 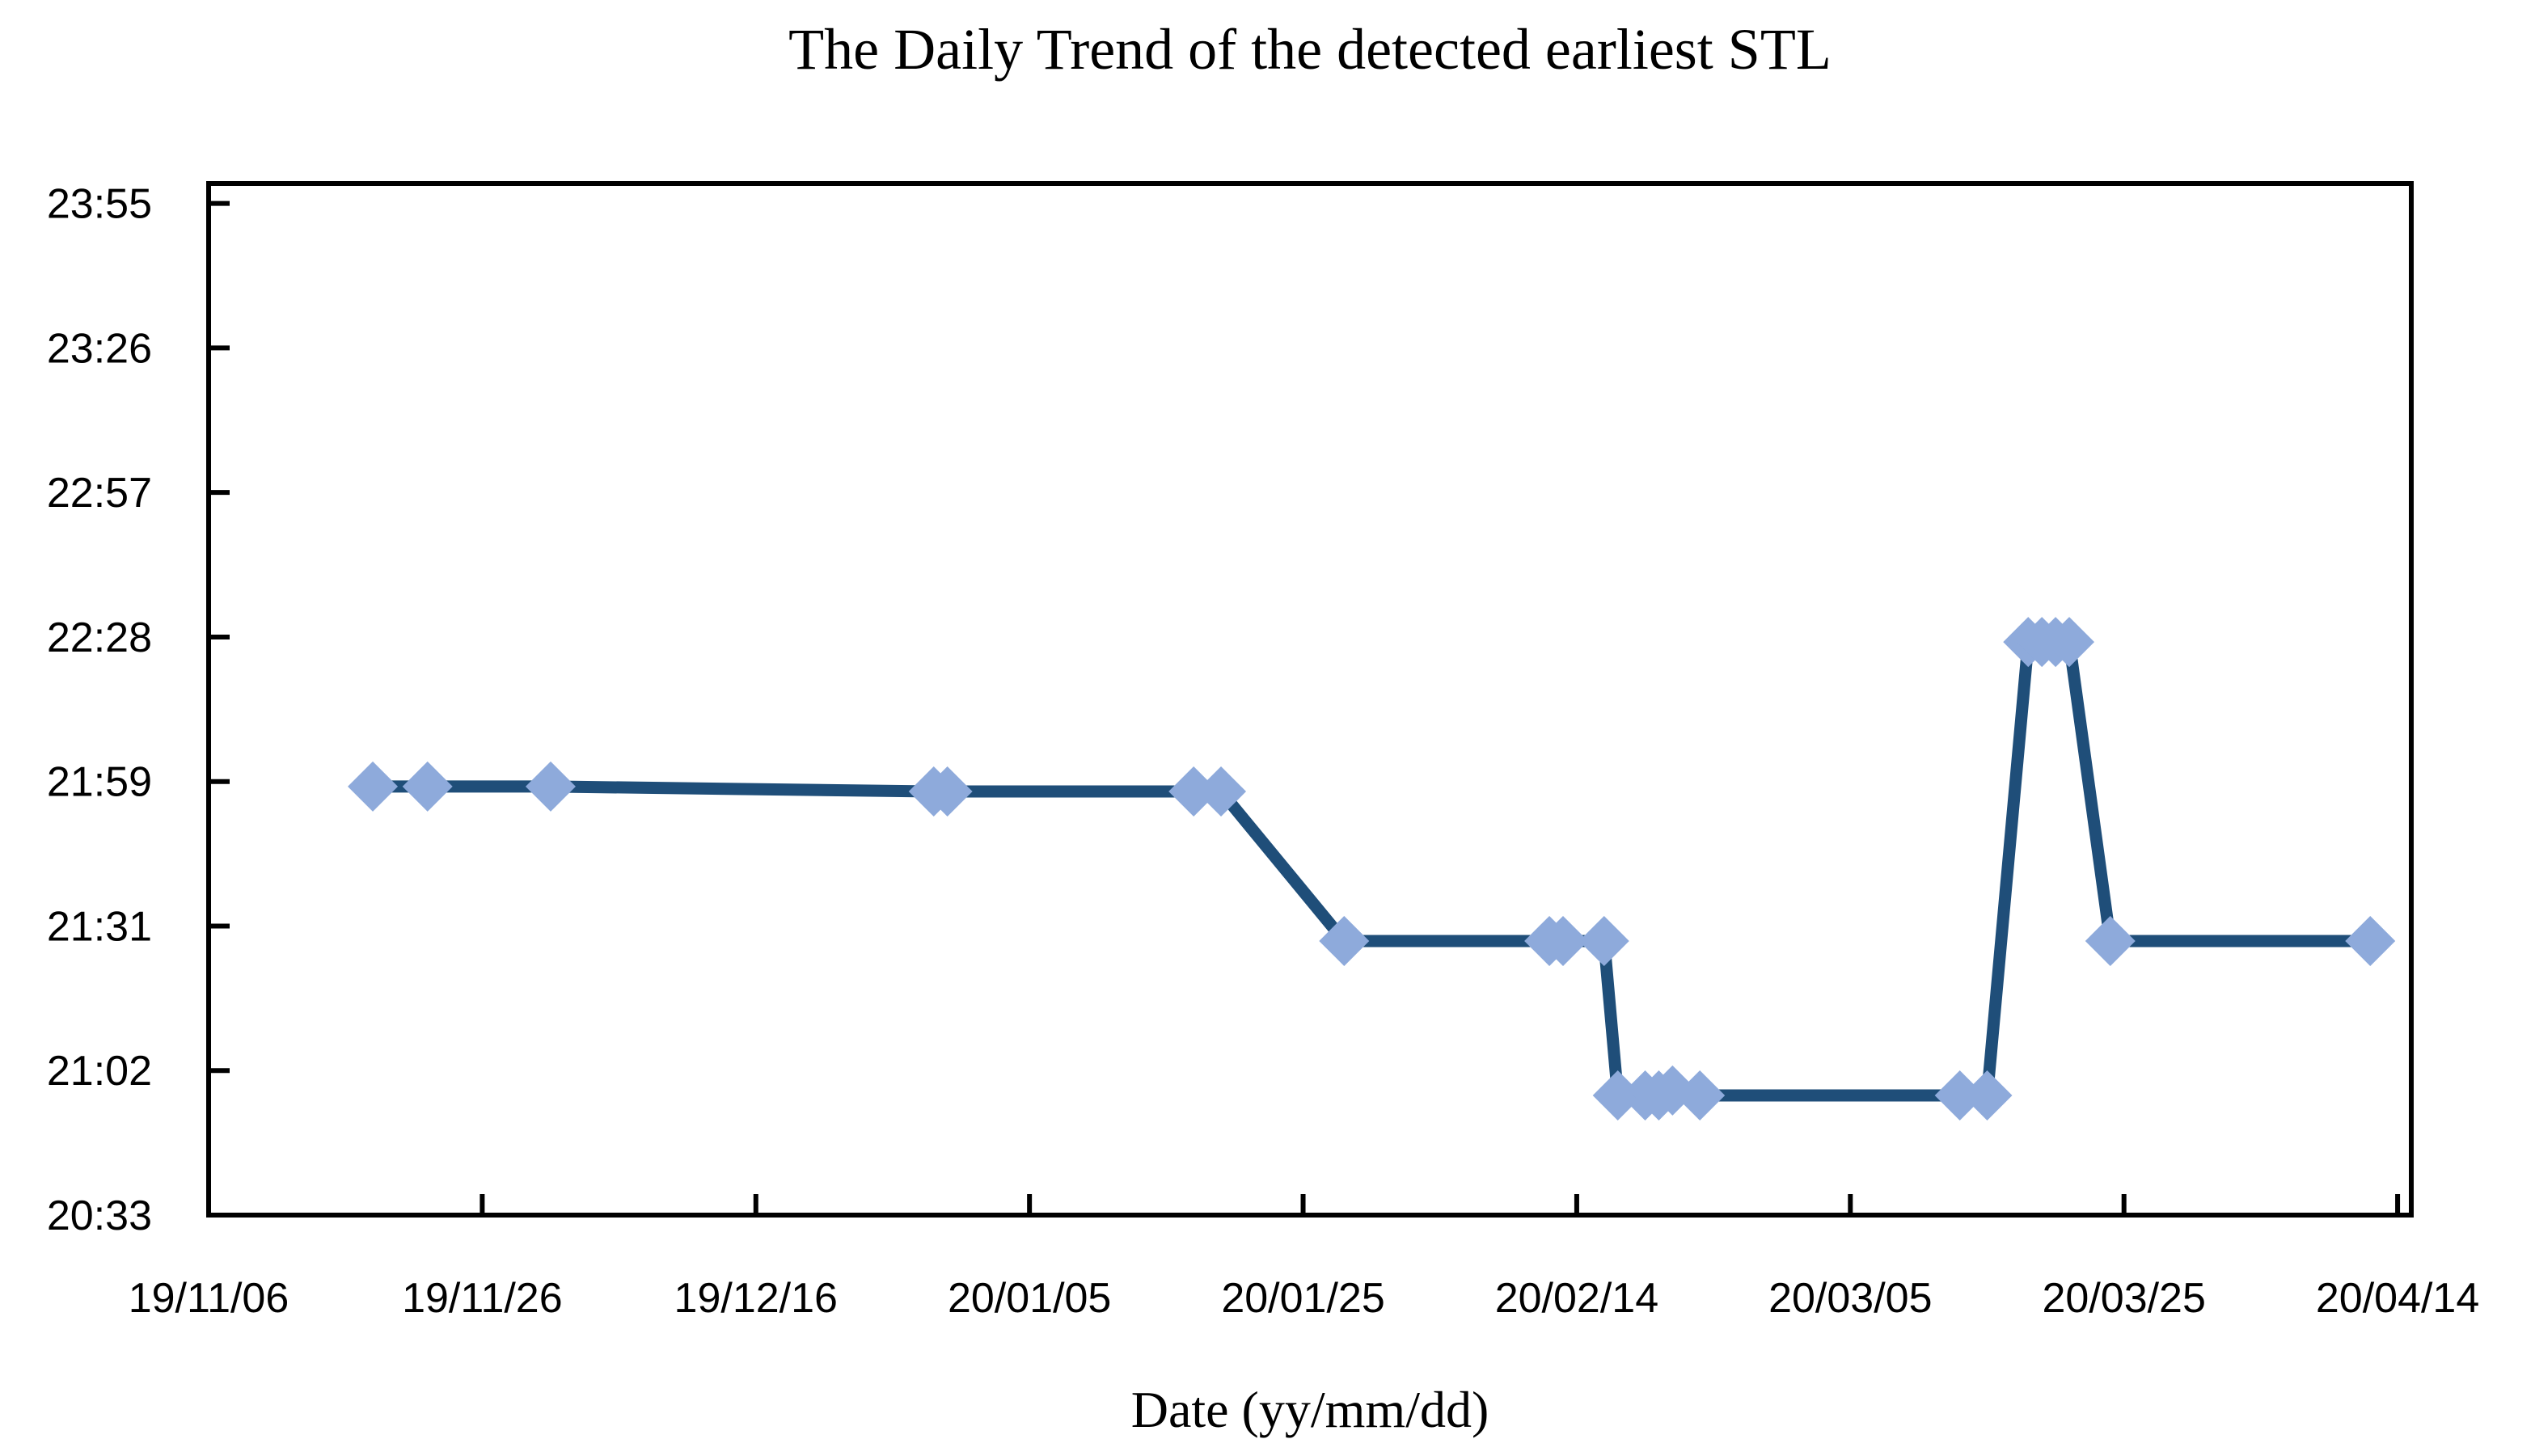 What do you see at coordinates (100, 493) in the screenshot?
I see `y-tick-label: 22:57` at bounding box center [100, 493].